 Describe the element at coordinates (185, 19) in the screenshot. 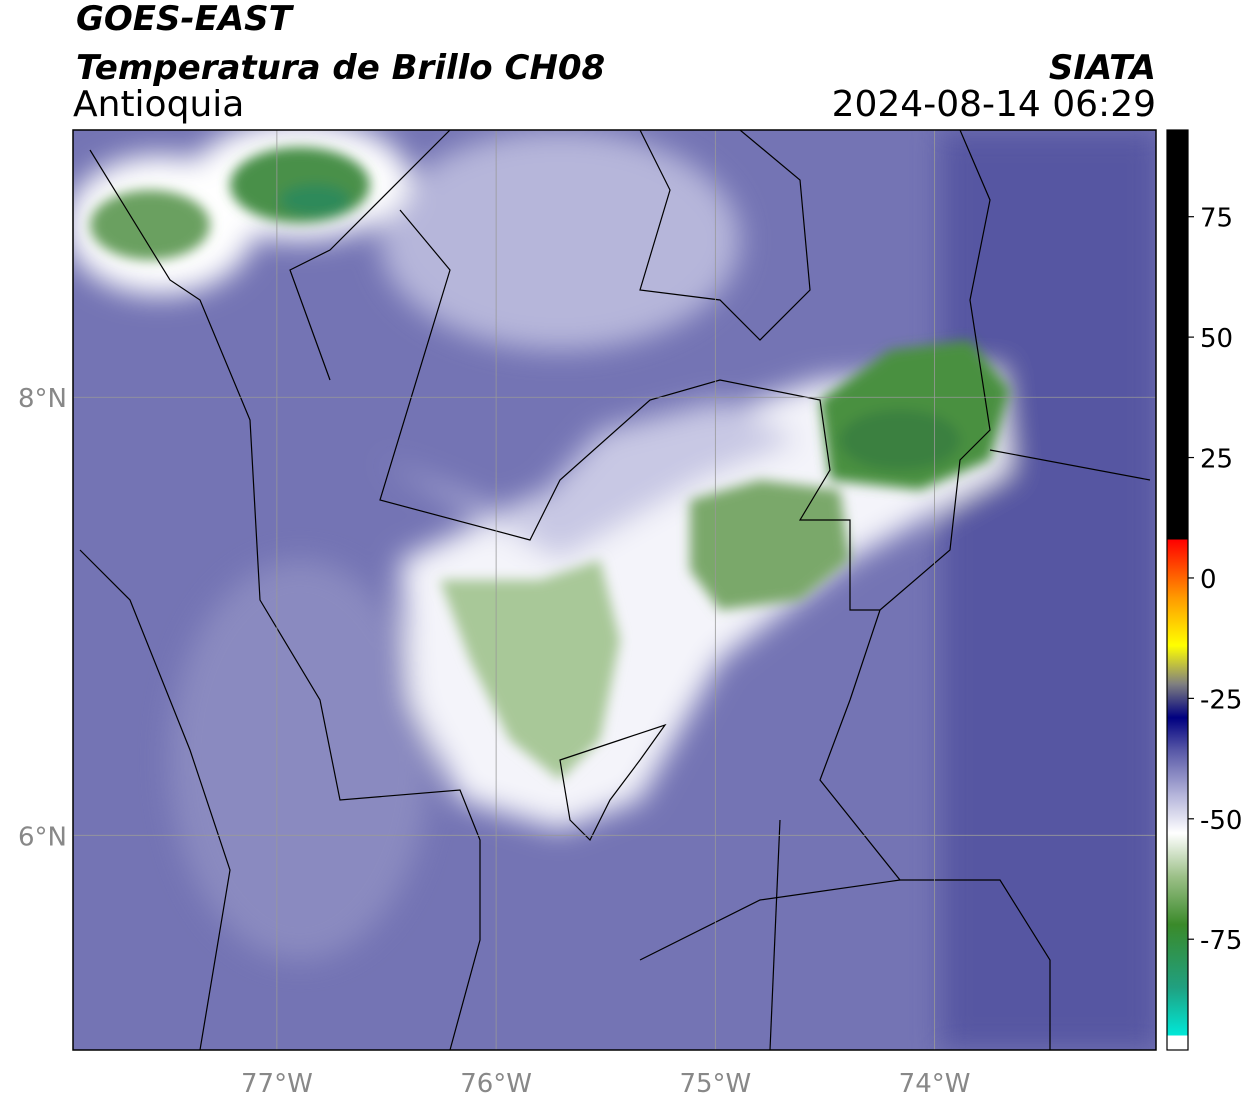

I see `title: GOES-EAST` at that location.